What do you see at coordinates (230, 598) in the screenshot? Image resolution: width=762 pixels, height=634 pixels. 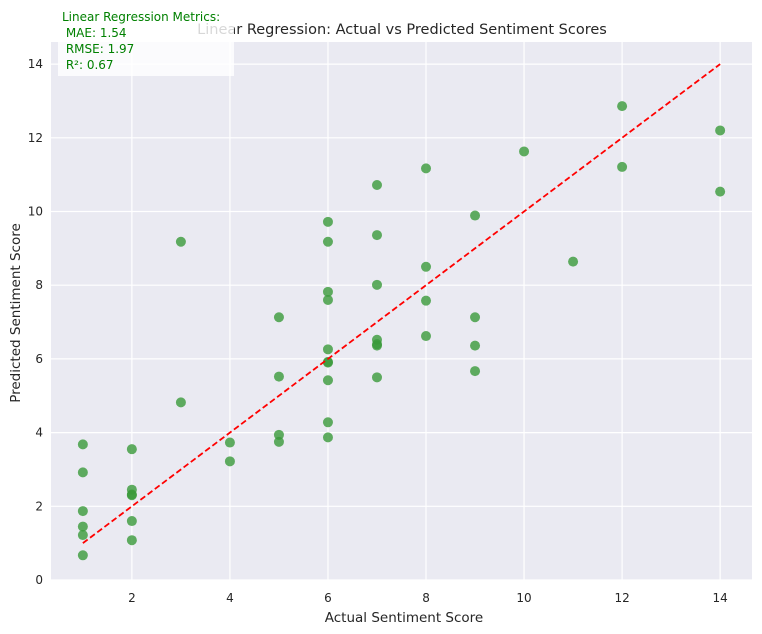 I see `x-tick-label: 4` at bounding box center [230, 598].